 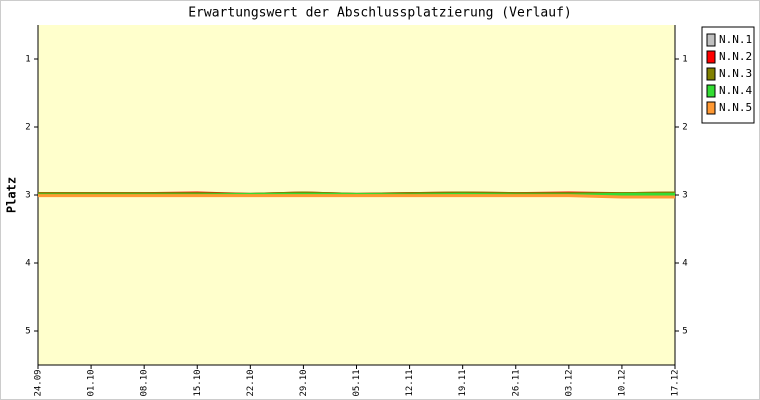 What do you see at coordinates (684, 264) in the screenshot?
I see `y2-tick-label: 4` at bounding box center [684, 264].